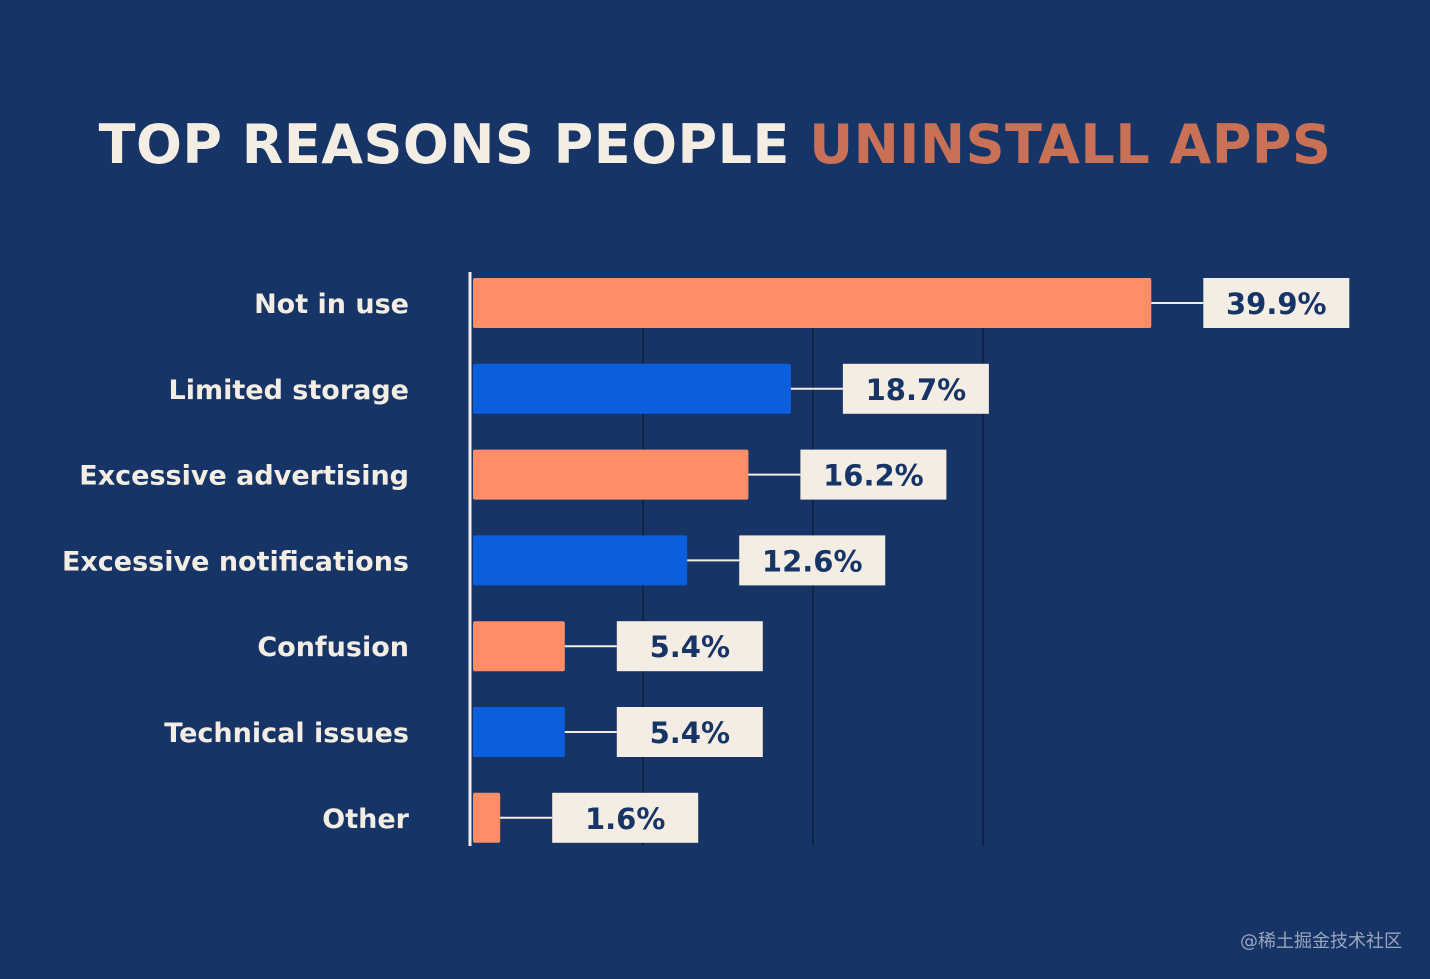  I want to click on value-label: 1.6%, so click(625, 819).